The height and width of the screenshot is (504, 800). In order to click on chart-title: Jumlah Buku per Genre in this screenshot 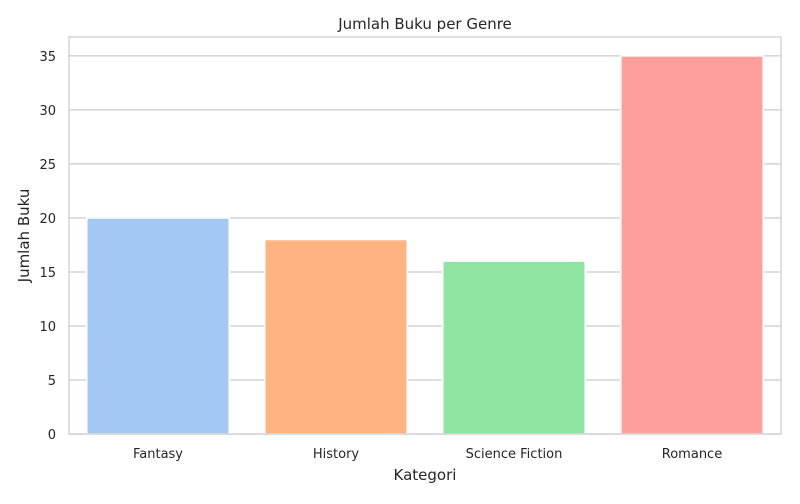, I will do `click(424, 24)`.